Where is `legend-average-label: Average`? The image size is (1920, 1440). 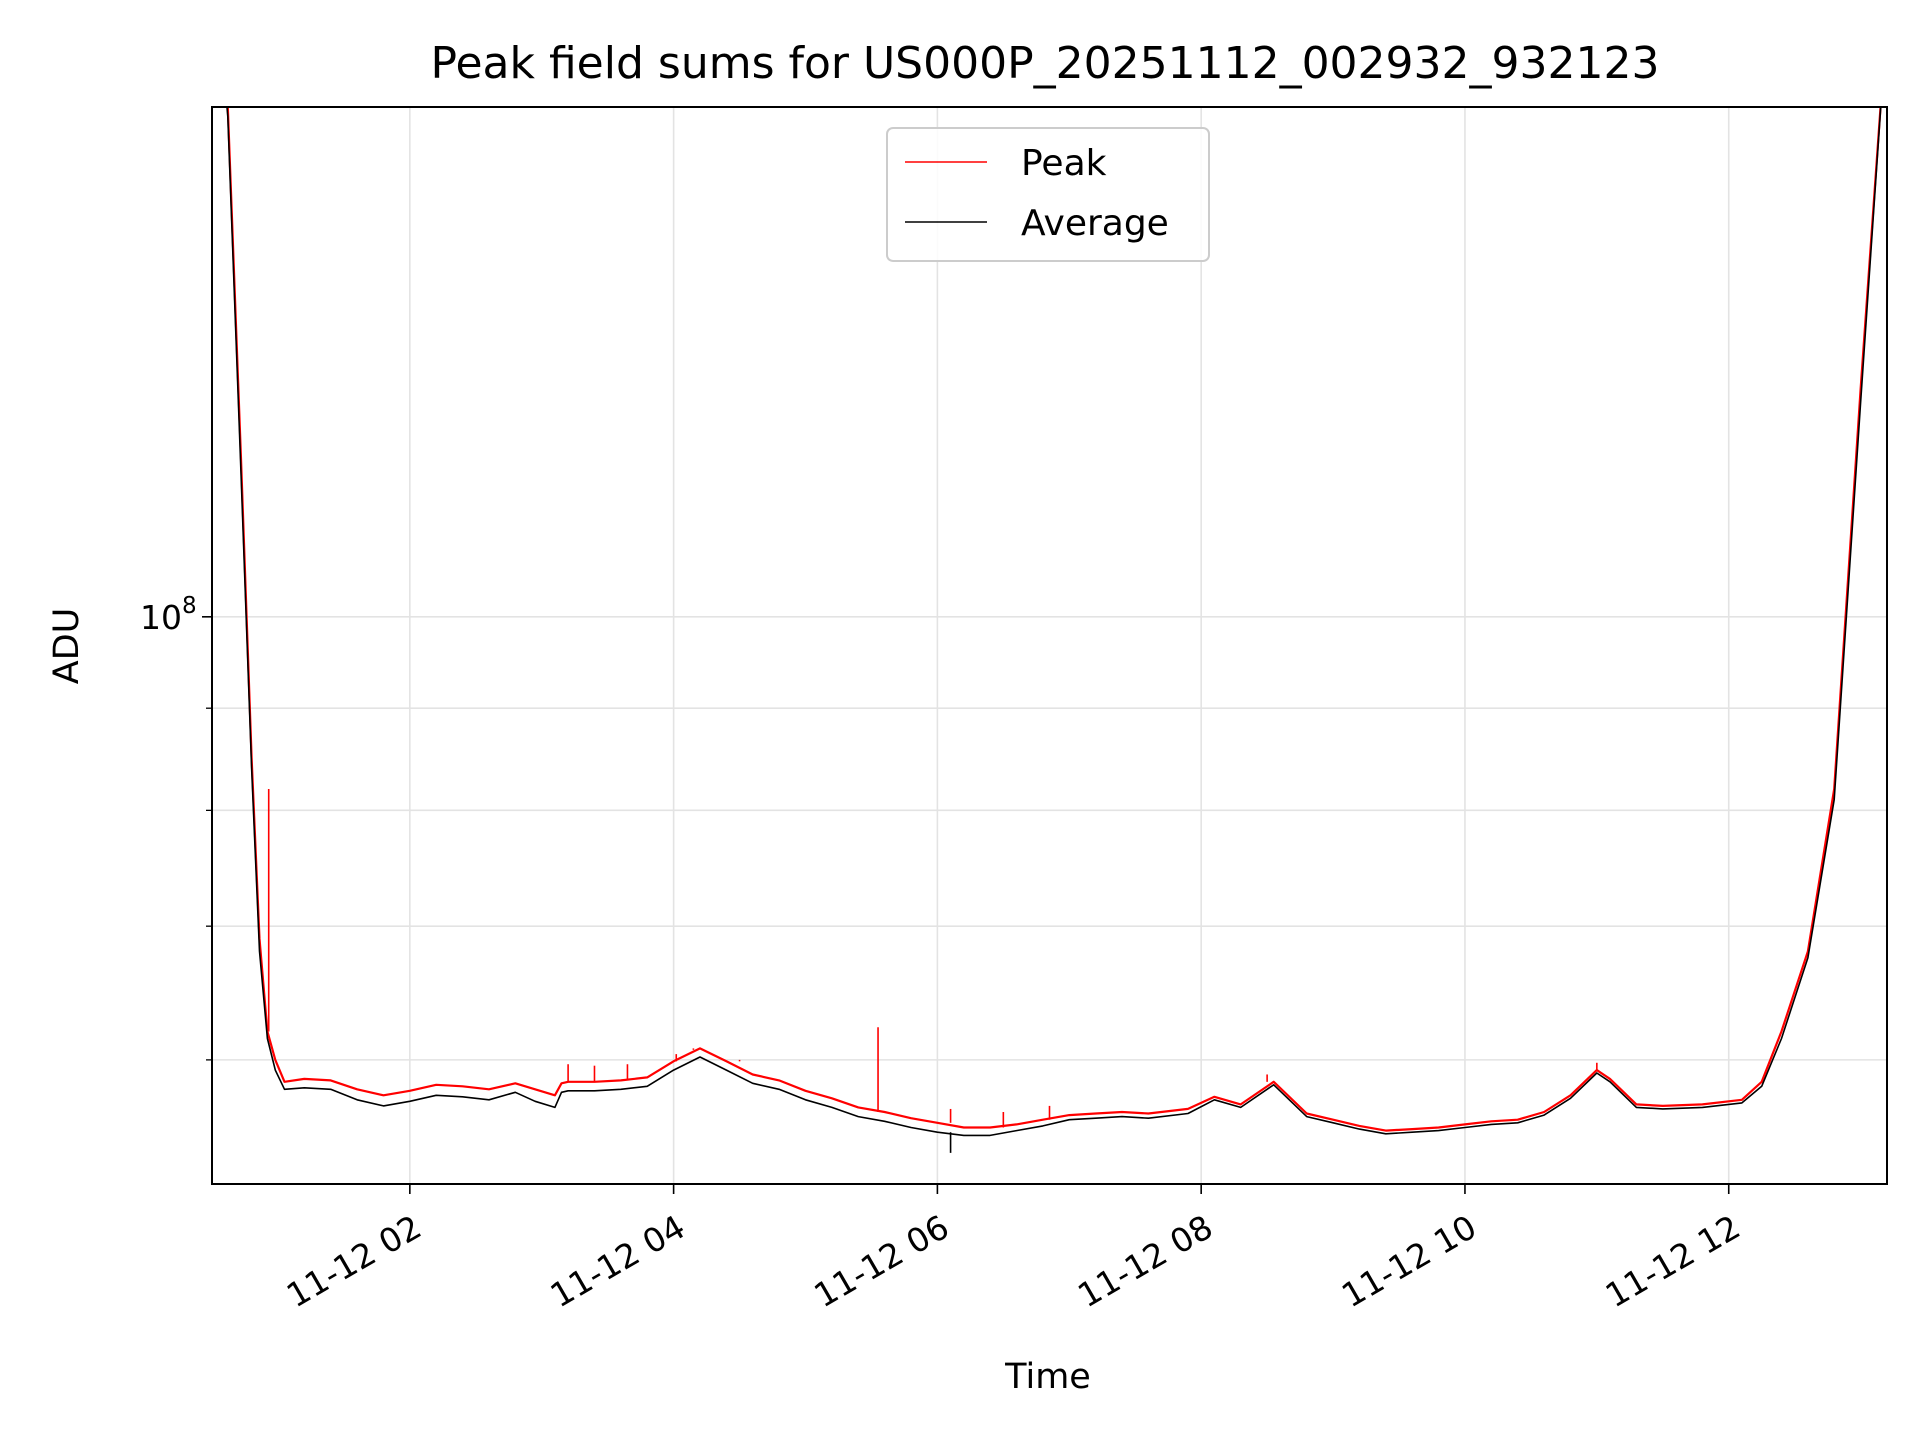 legend-average-label: Average is located at coordinates (1095, 223).